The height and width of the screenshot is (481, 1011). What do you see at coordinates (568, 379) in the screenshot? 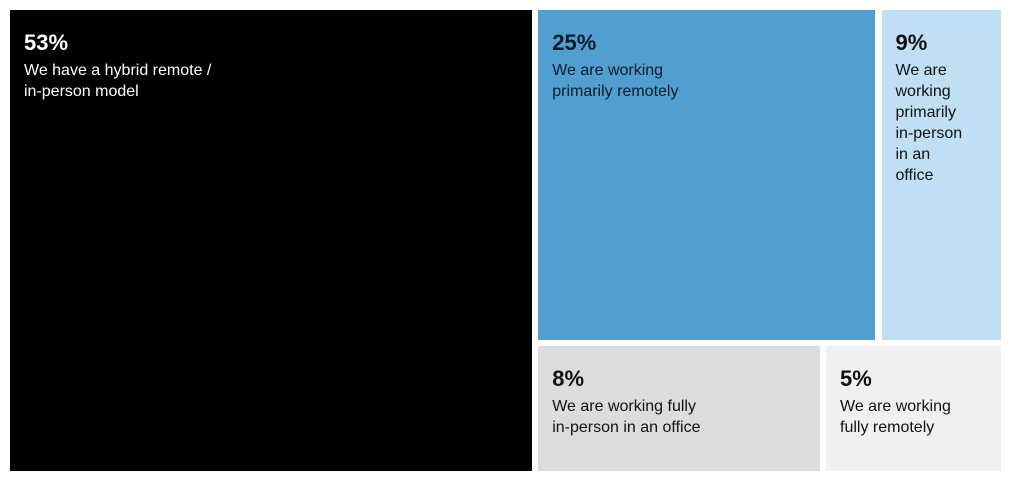
I see `tile-value-label: 8%` at bounding box center [568, 379].